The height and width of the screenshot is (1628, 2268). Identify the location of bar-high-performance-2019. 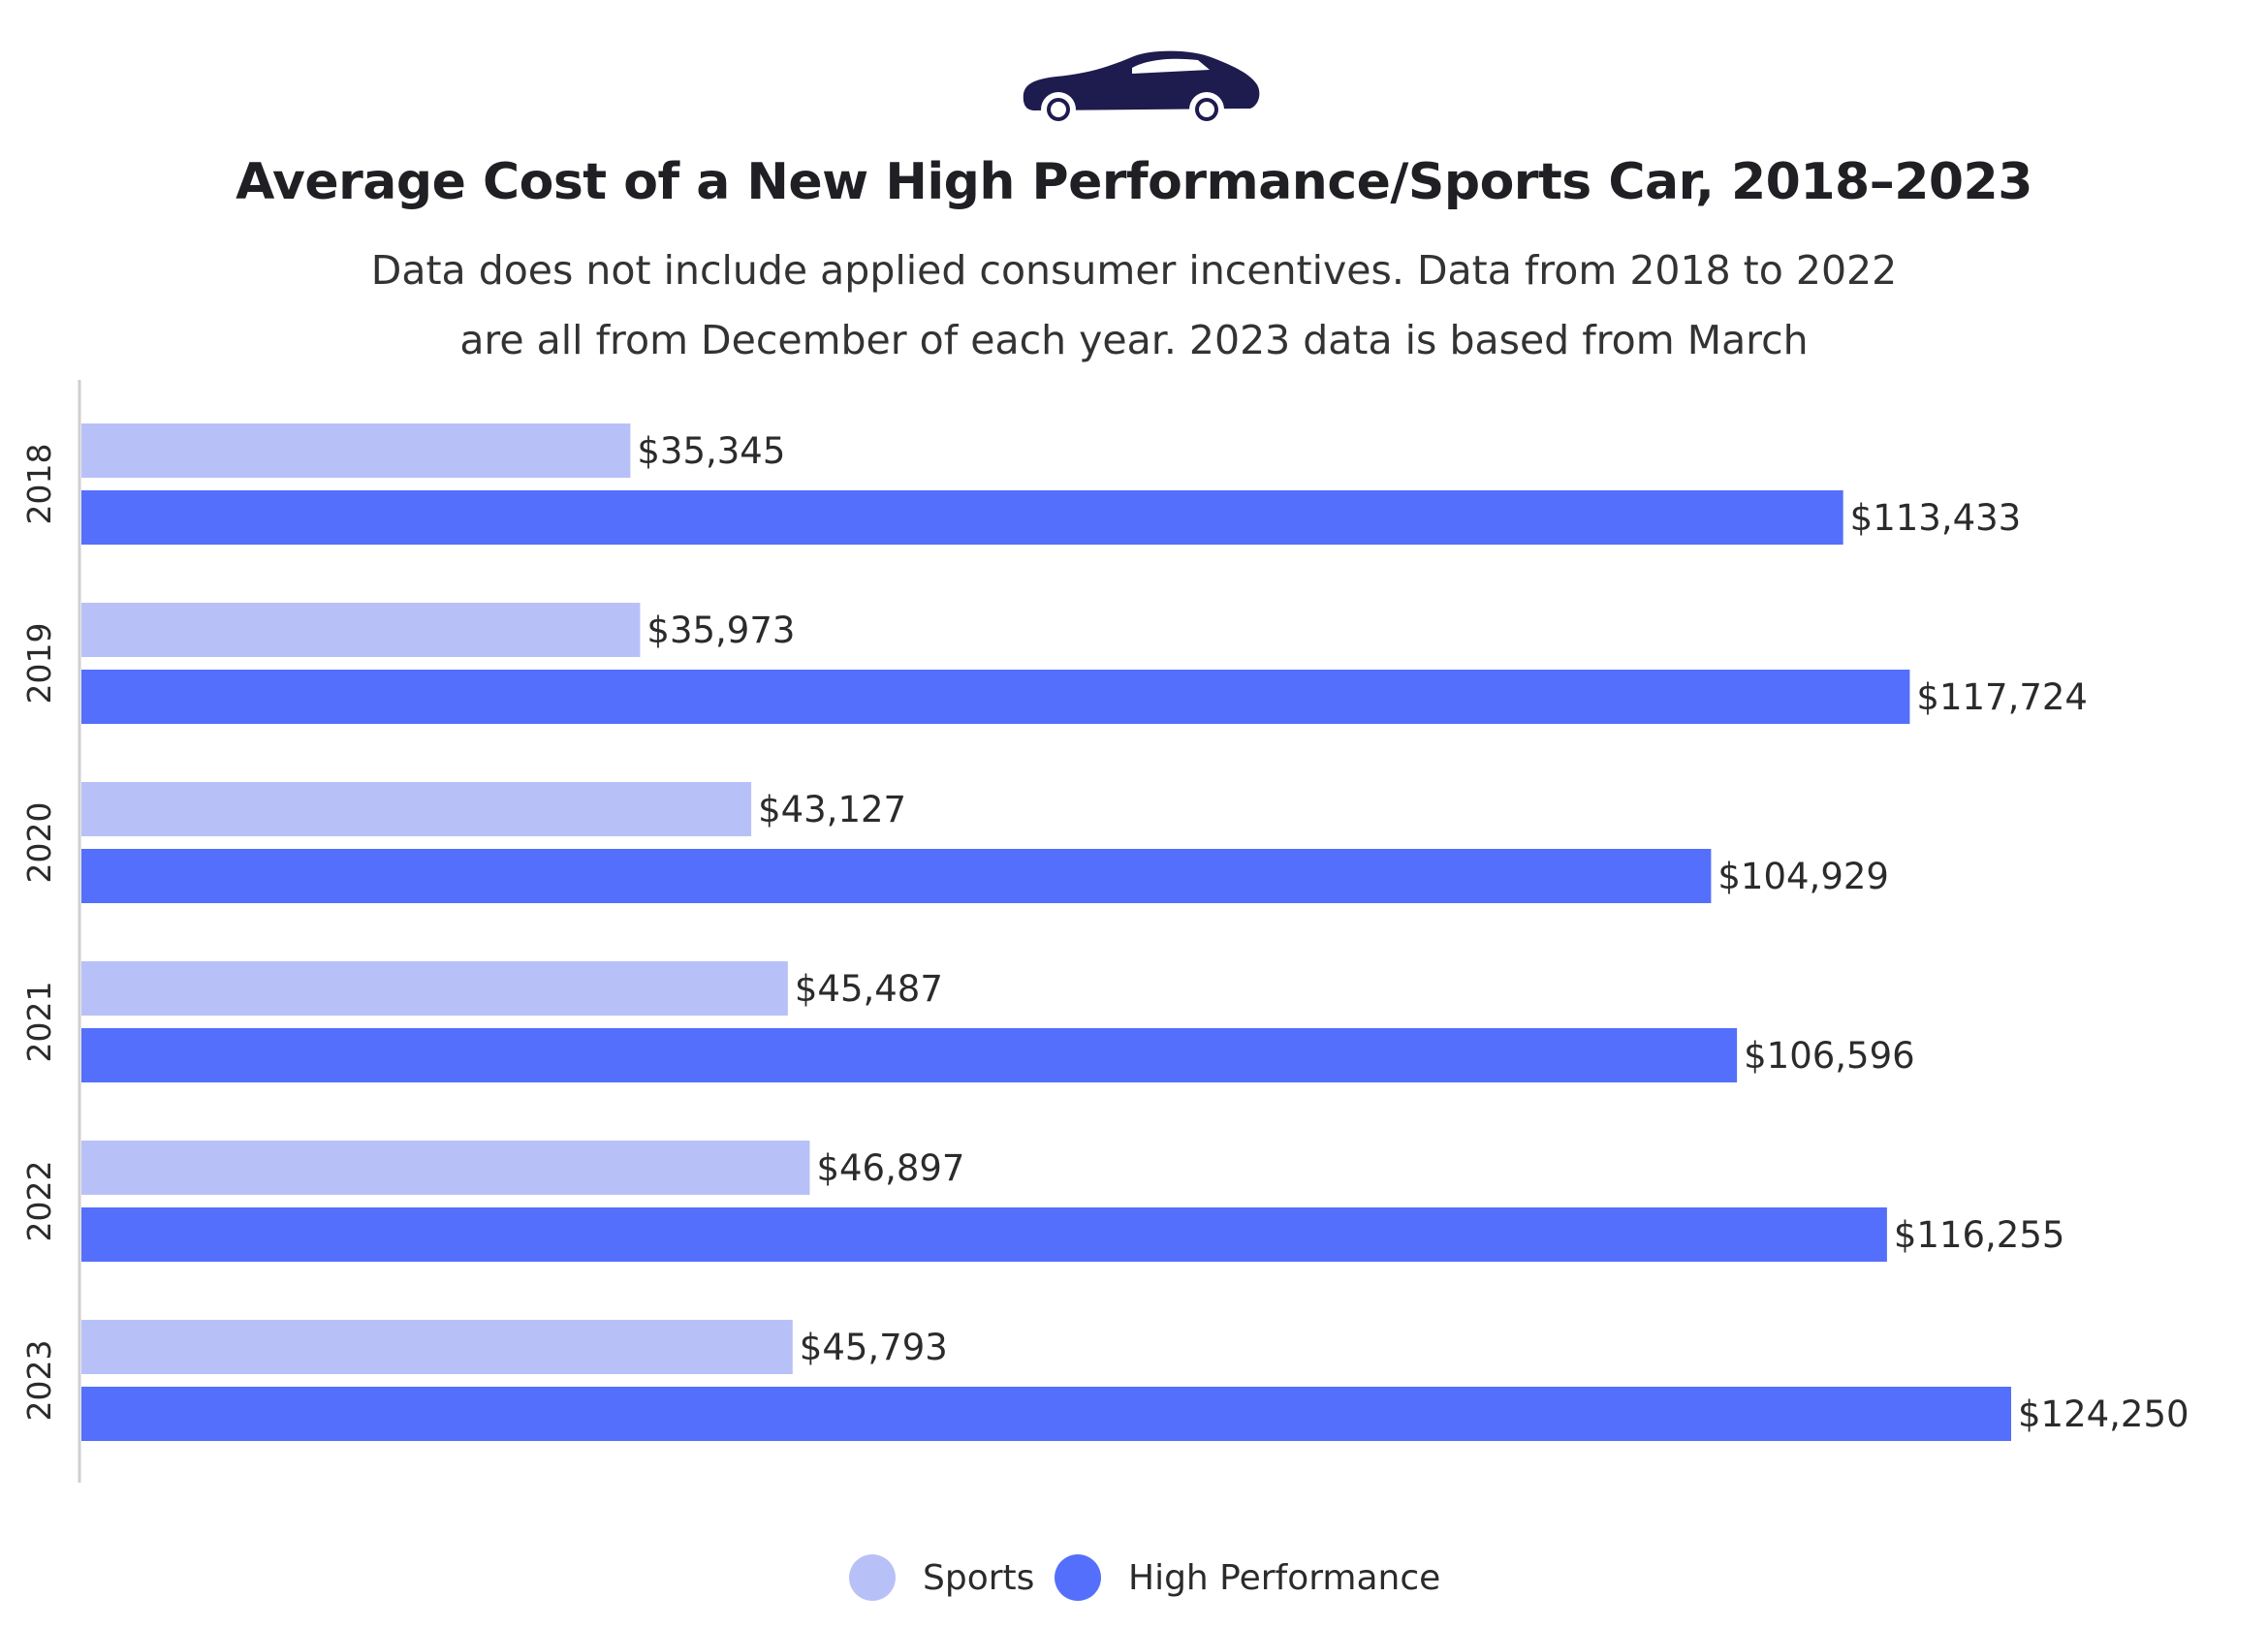
(996, 697).